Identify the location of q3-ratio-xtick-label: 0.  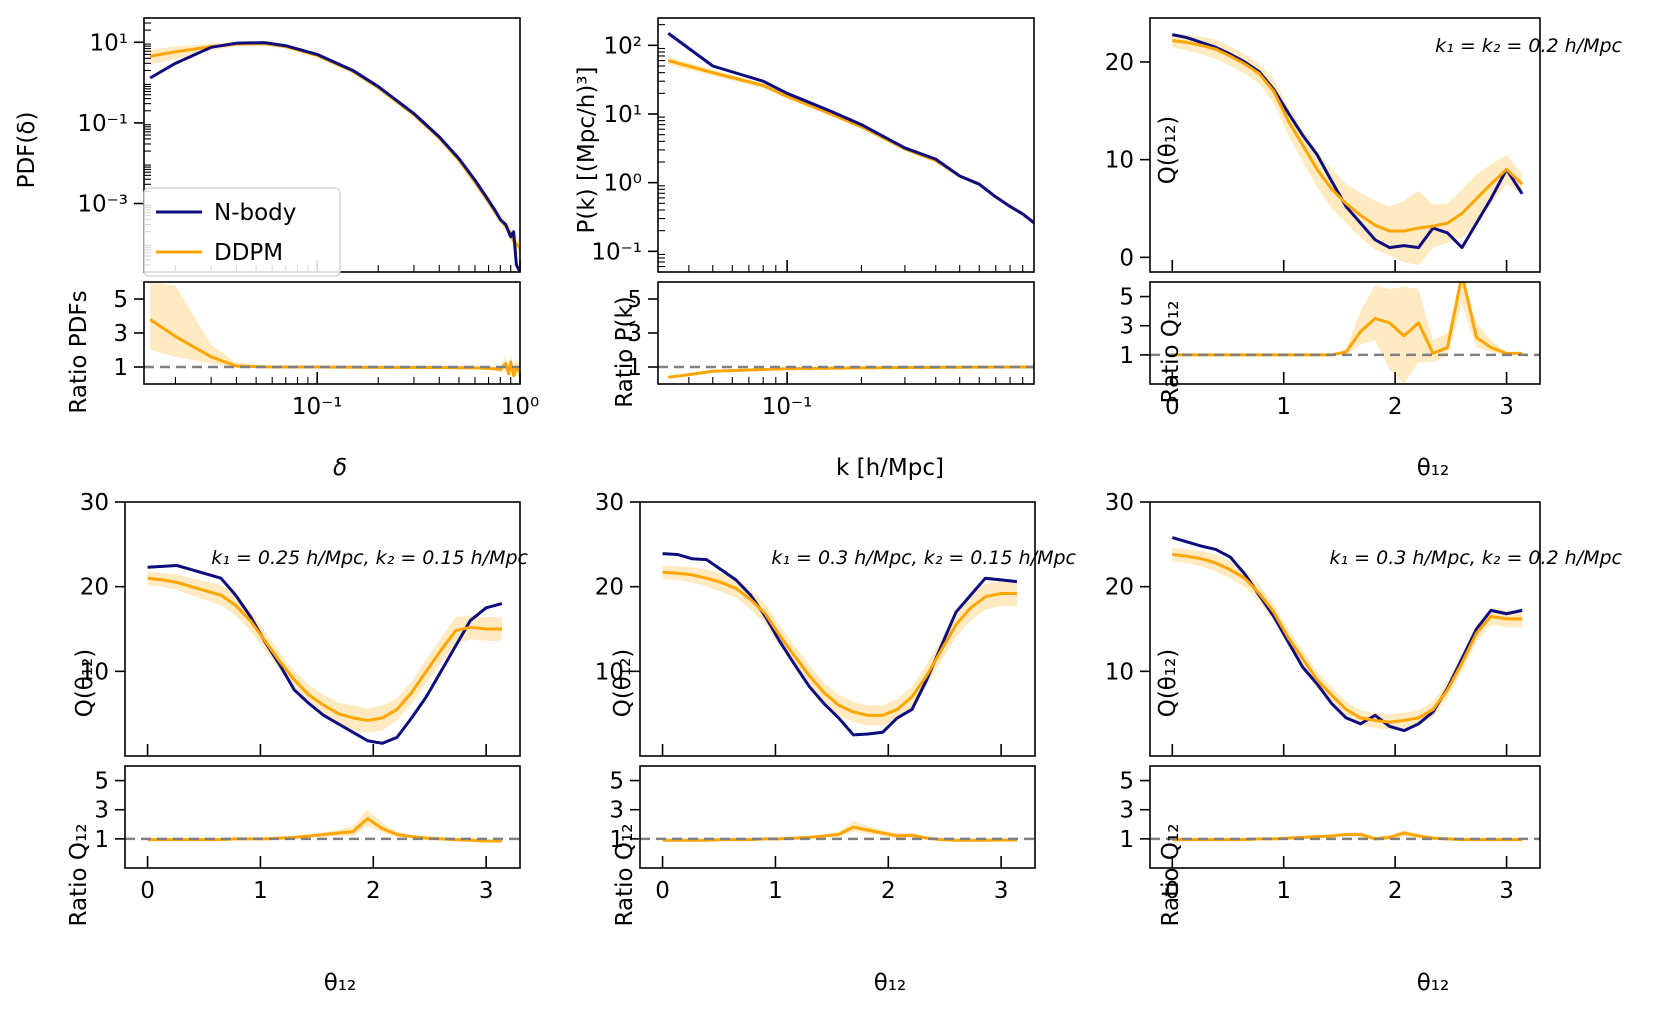
(662, 891).